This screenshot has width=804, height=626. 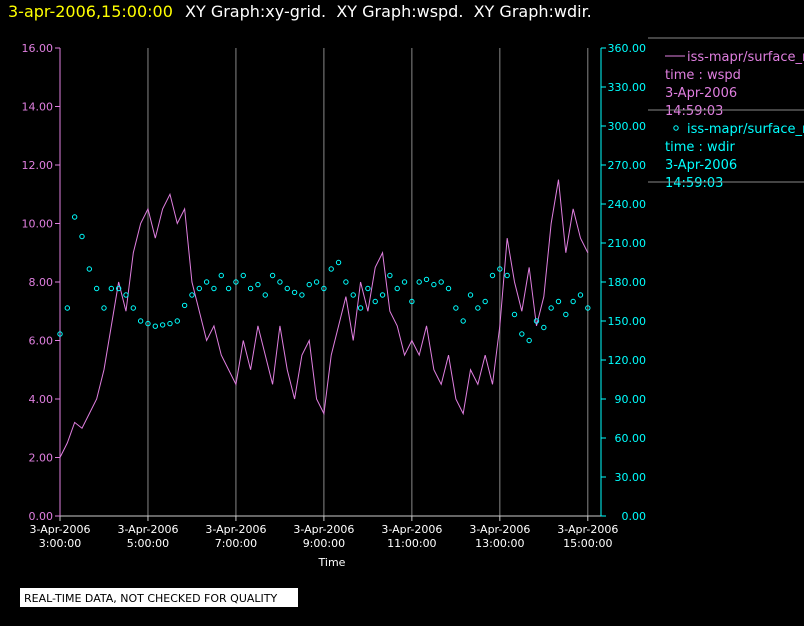 What do you see at coordinates (41, 516) in the screenshot?
I see `y-tick-label: 0.00` at bounding box center [41, 516].